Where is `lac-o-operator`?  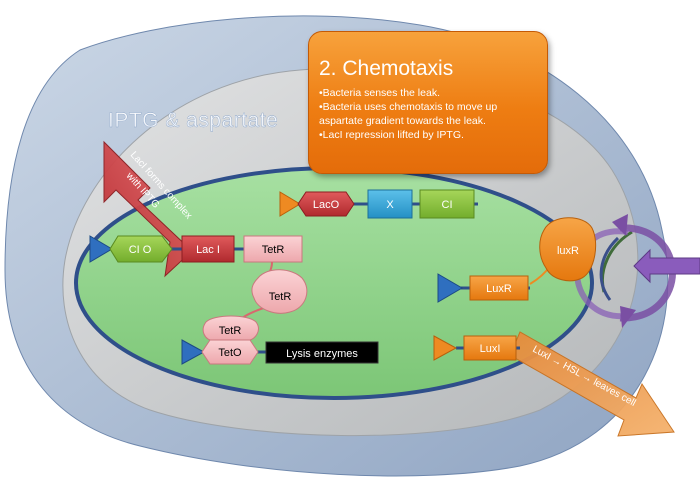 lac-o-operator is located at coordinates (326, 204).